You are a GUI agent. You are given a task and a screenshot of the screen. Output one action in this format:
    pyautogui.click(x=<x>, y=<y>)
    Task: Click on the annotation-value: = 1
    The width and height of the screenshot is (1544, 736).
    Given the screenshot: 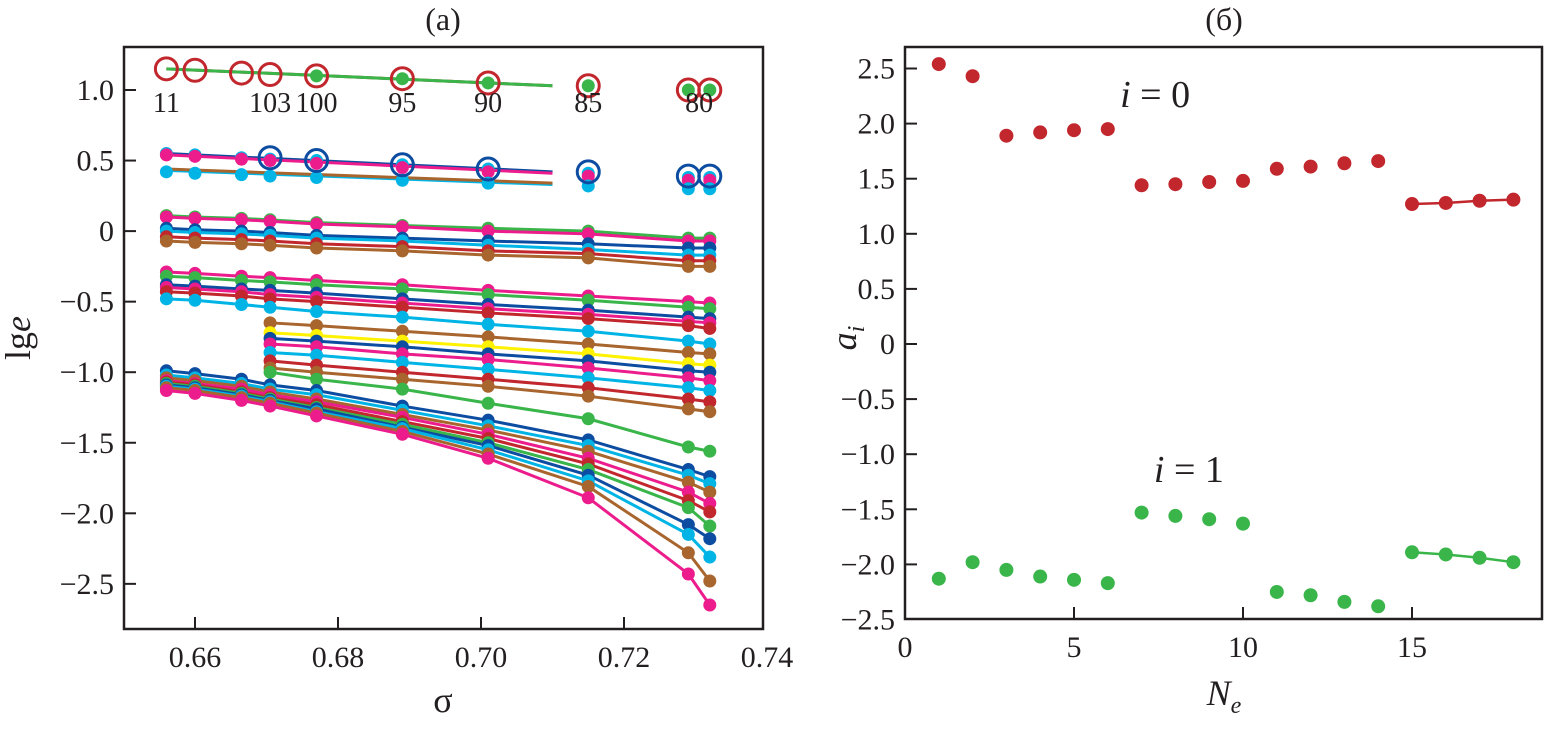 What is the action you would take?
    pyautogui.click(x=1193, y=470)
    